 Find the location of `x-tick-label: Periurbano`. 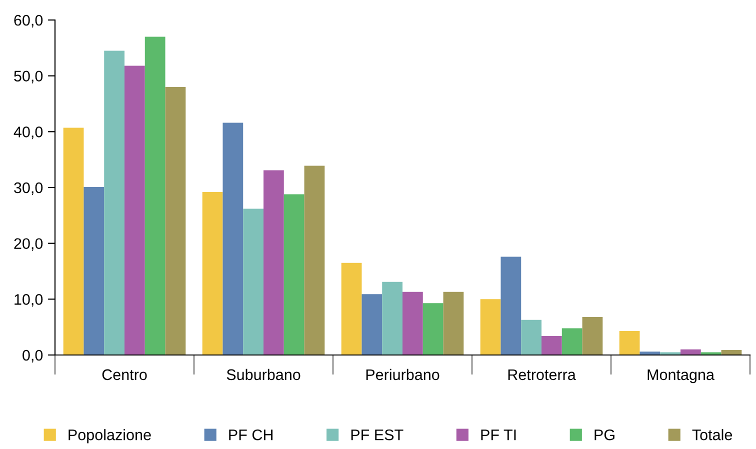

x-tick-label: Periurbano is located at coordinates (403, 374).